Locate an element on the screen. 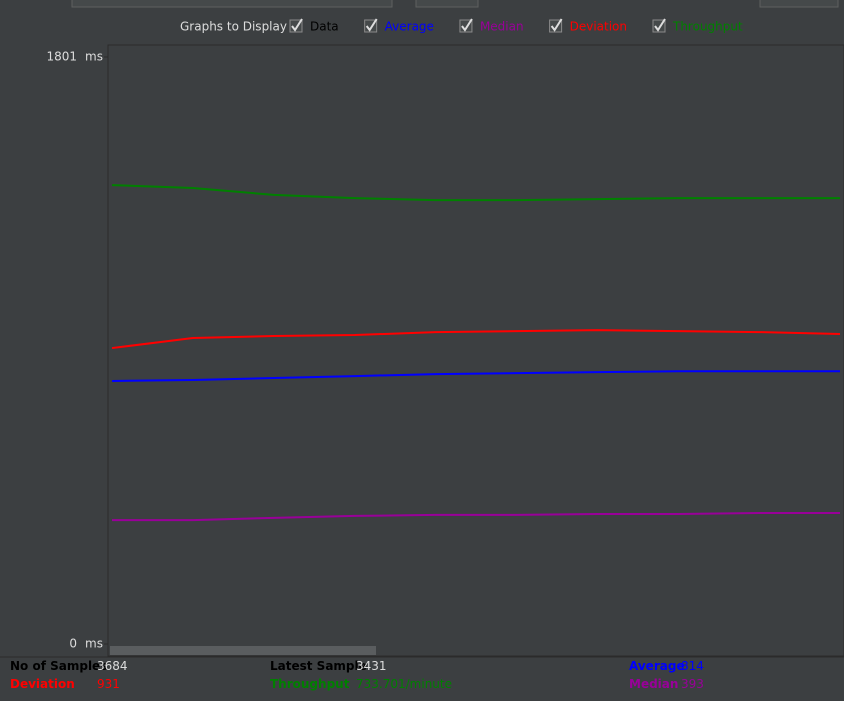 The image size is (844, 701). y-tick-label: 1801 is located at coordinates (61, 57).